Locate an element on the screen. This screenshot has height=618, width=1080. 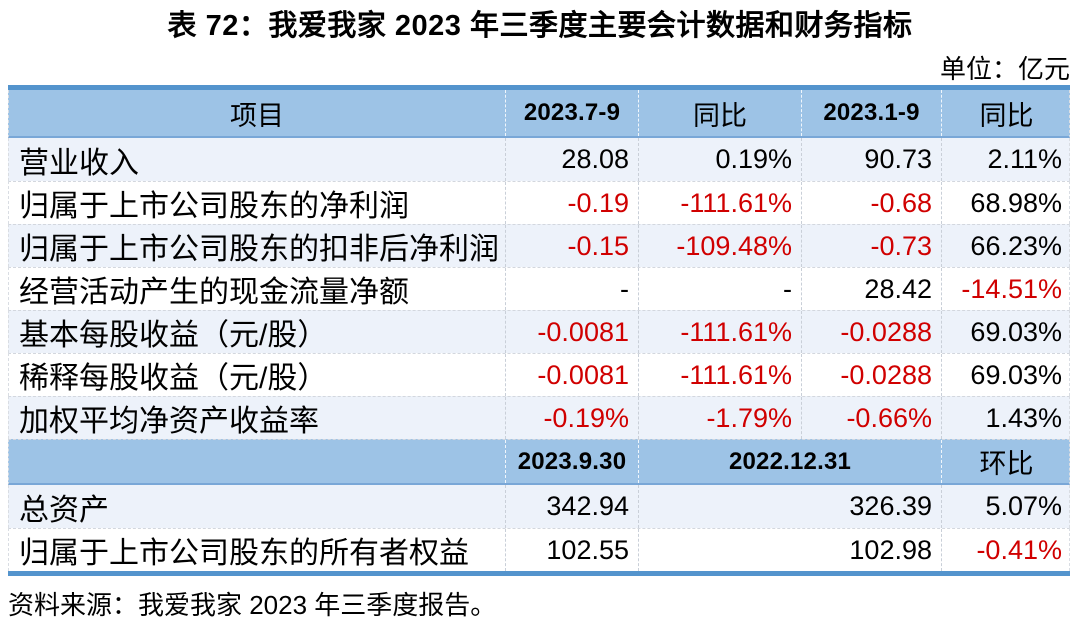
cell-value: 1.43% is located at coordinates (1006, 418).